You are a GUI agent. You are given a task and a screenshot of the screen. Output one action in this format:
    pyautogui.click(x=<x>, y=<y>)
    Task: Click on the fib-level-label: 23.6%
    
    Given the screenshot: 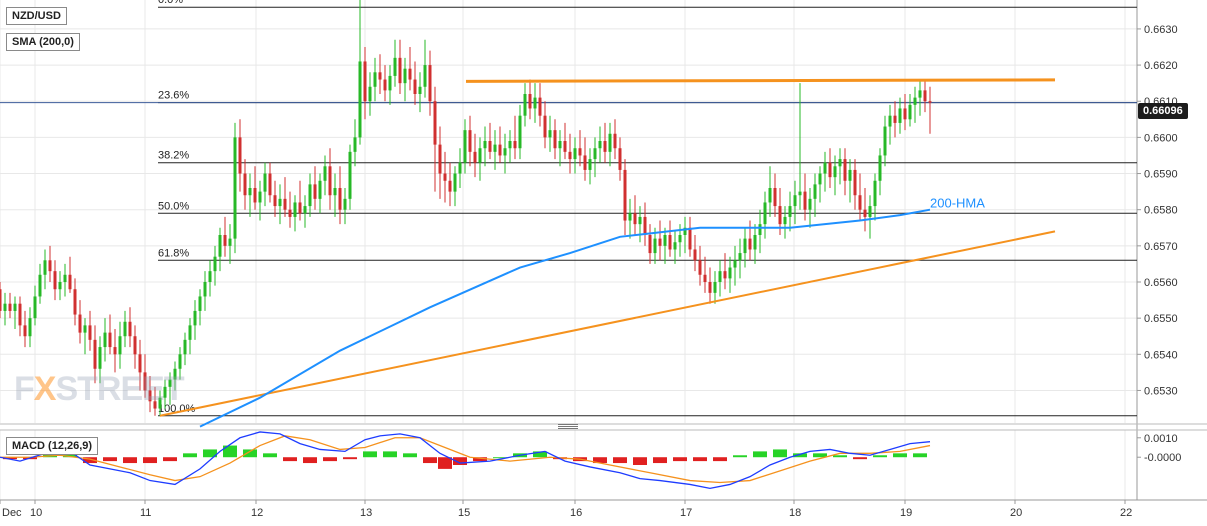 What is the action you would take?
    pyautogui.click(x=173, y=96)
    